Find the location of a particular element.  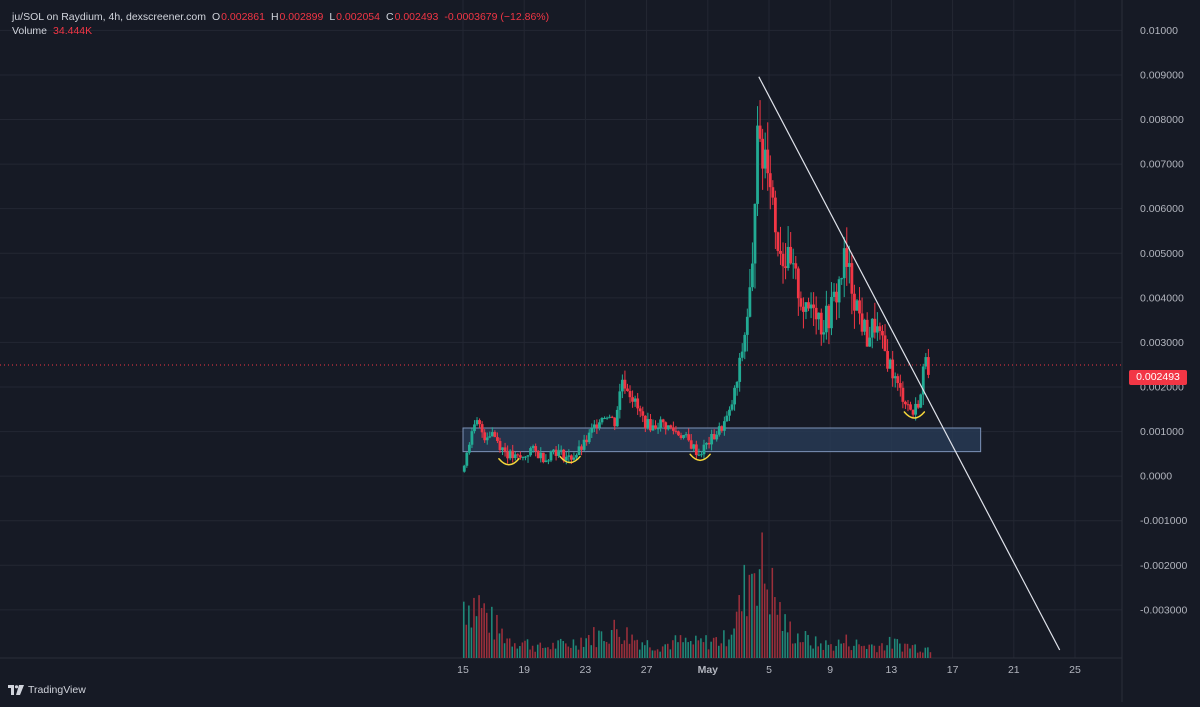

y-tick-label: 0.001000 is located at coordinates (1162, 432).